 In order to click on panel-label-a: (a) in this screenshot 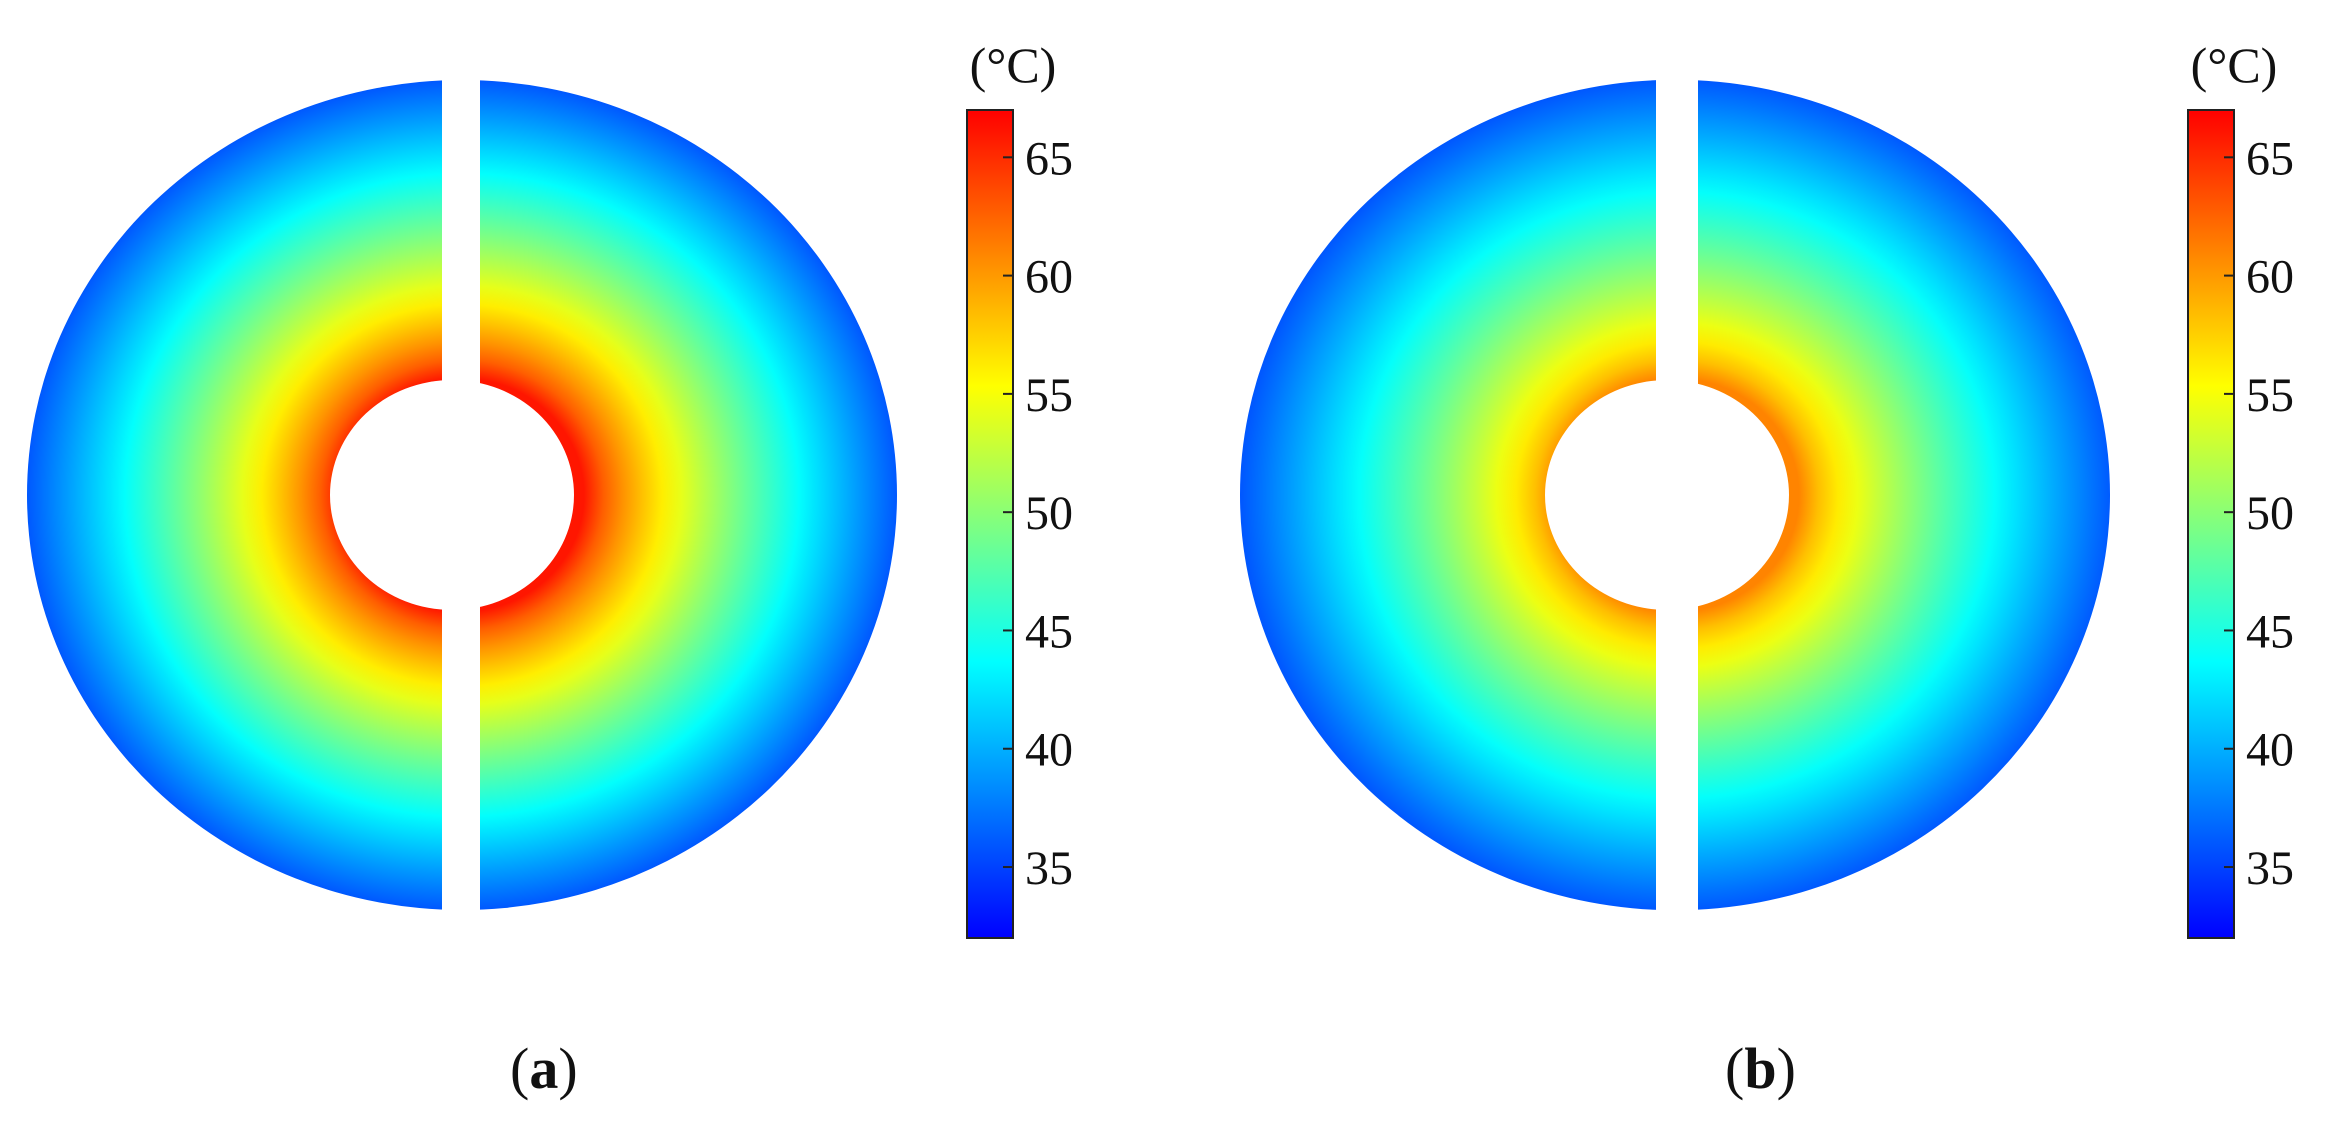, I will do `click(544, 1068)`.